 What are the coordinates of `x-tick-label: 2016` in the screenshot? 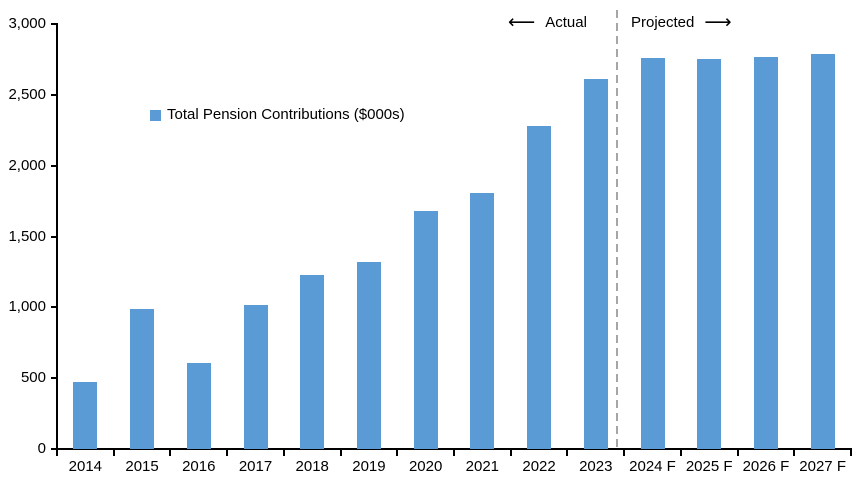 It's located at (199, 466).